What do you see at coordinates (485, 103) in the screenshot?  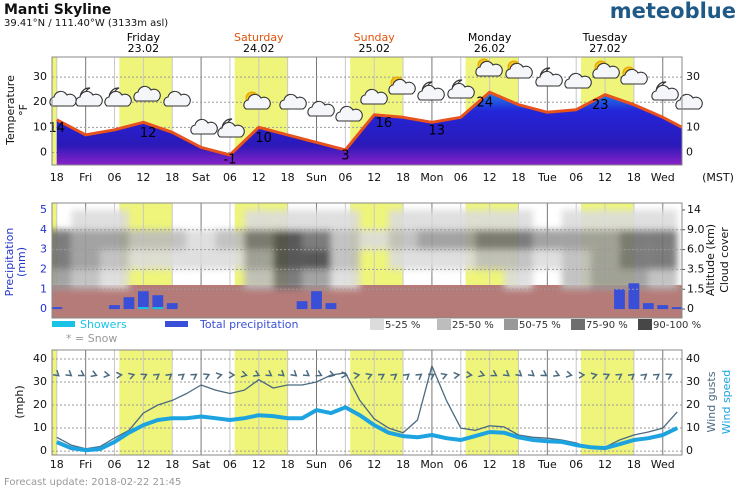 I see `temperature-extreme-label: 24` at bounding box center [485, 103].